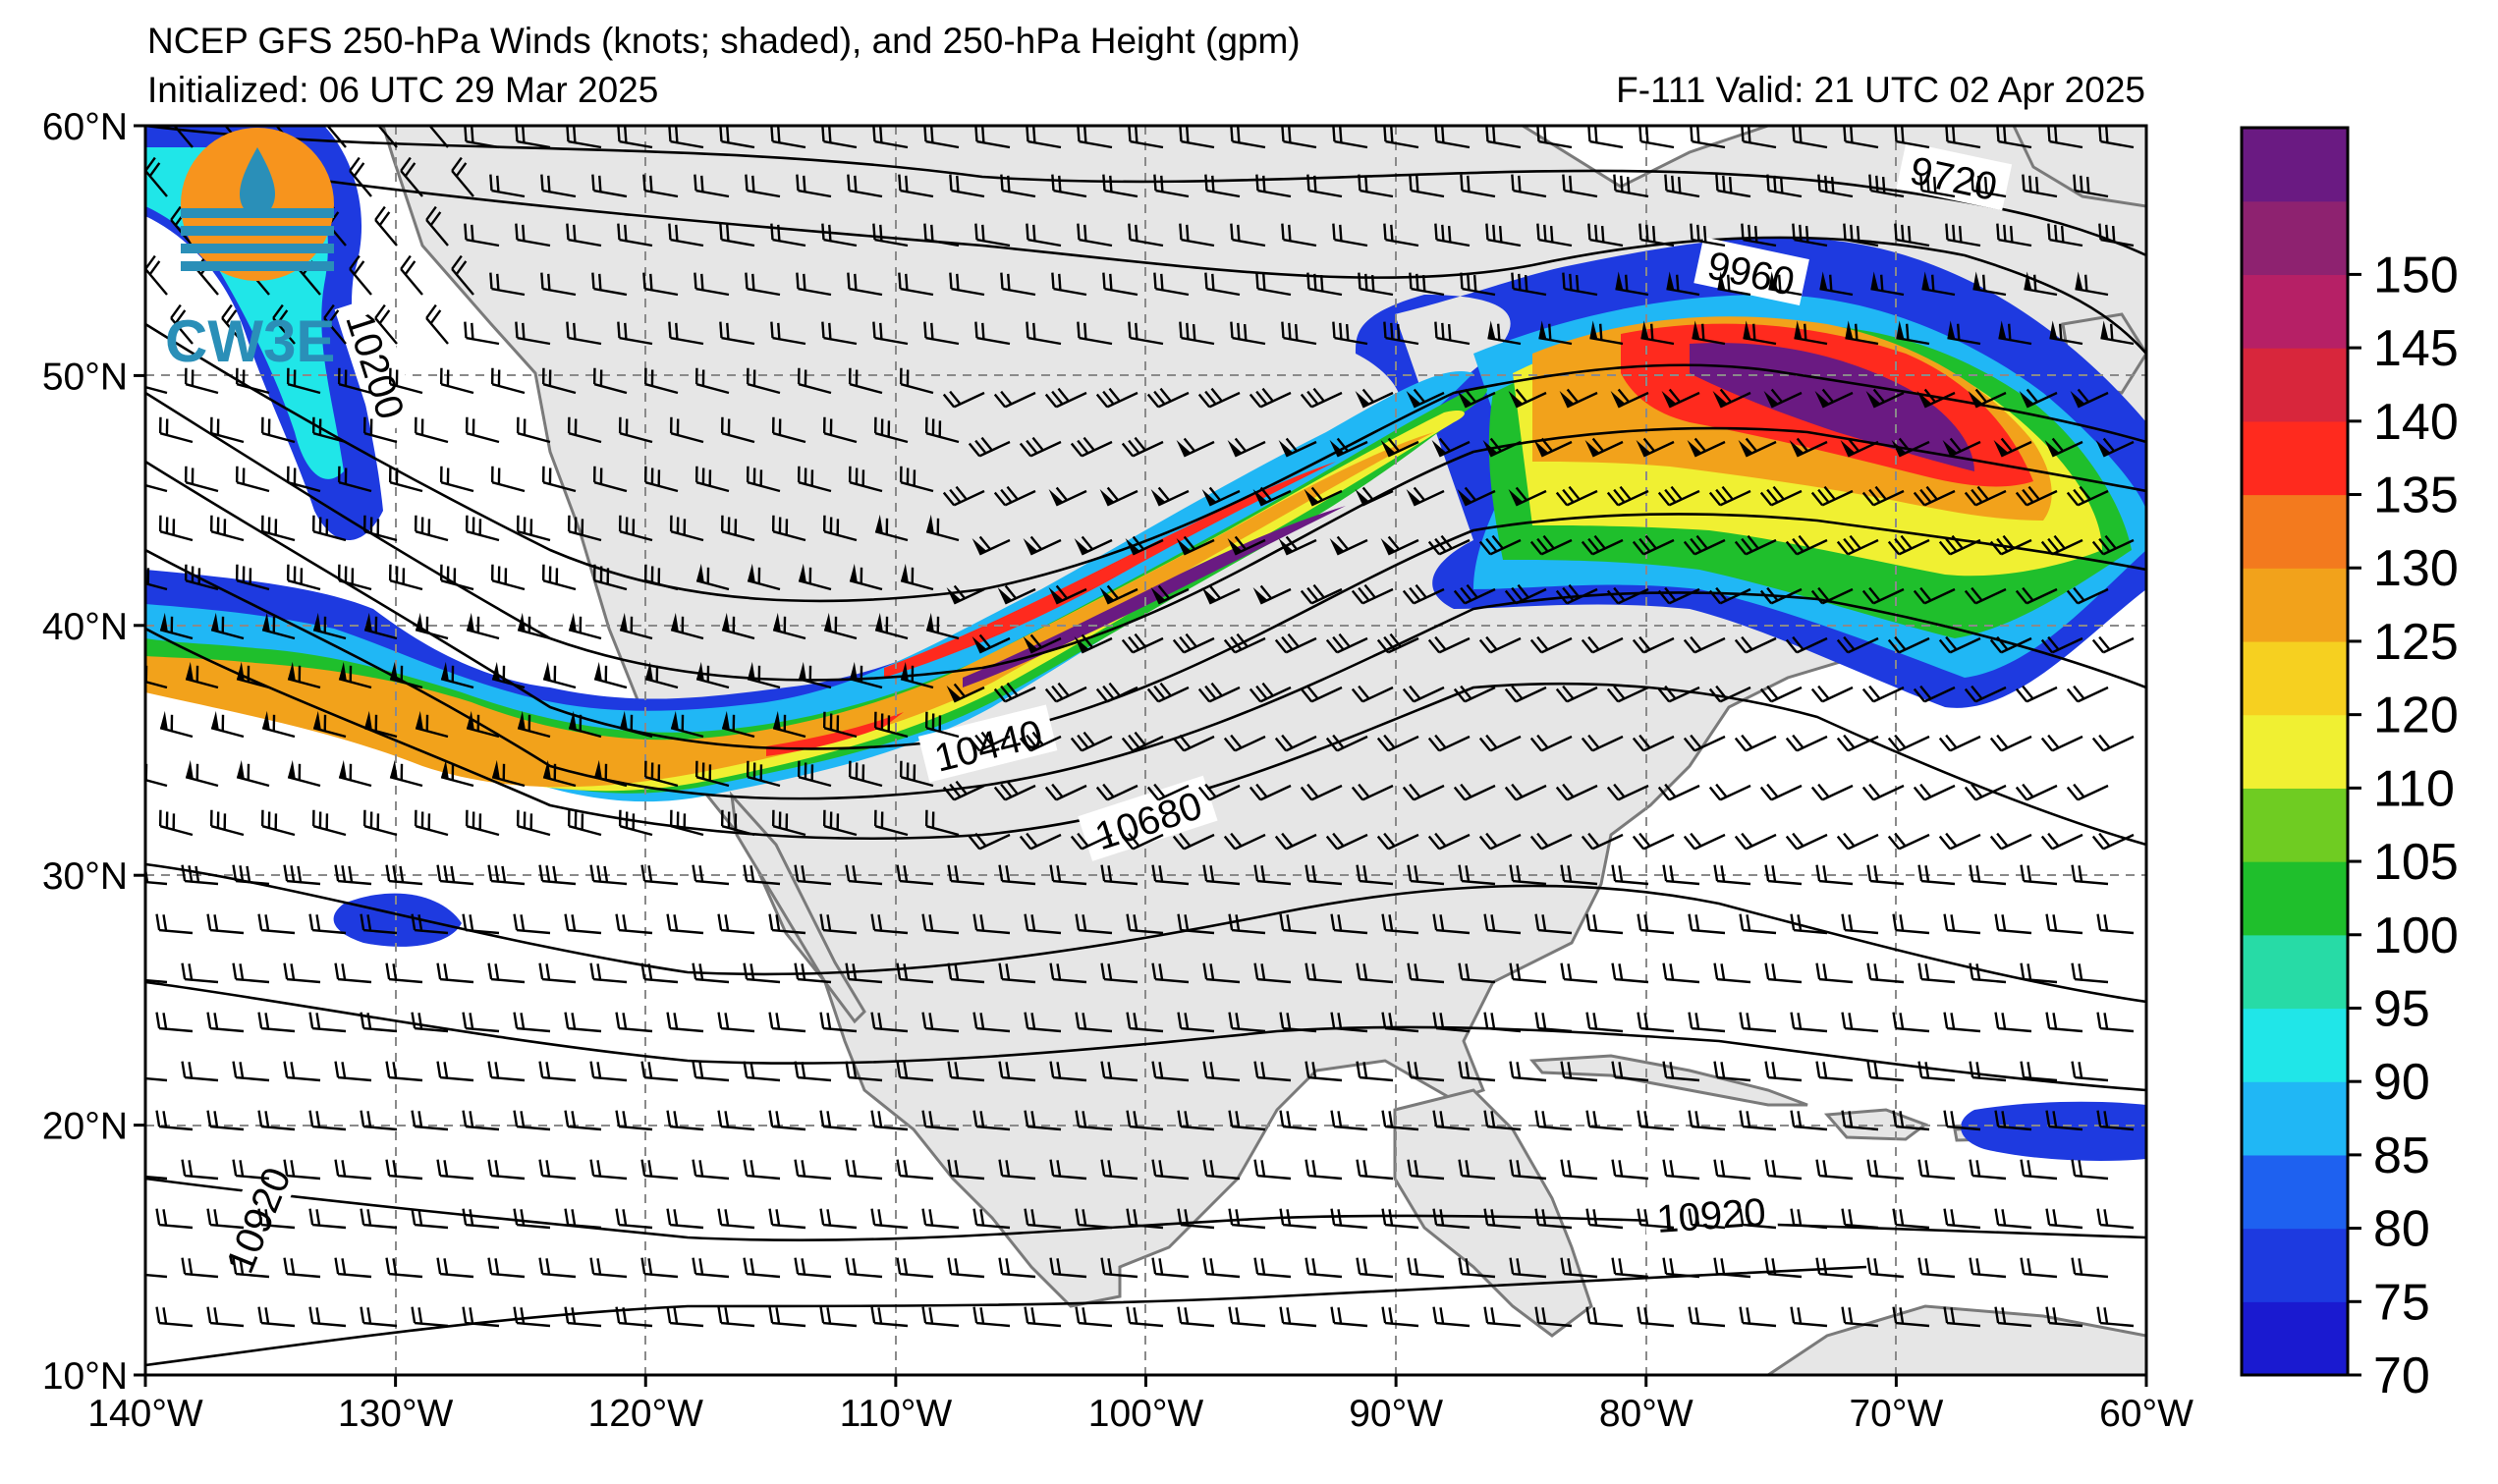 This screenshot has height=1484, width=2498. I want to click on y-tick-label: 30°N, so click(85, 876).